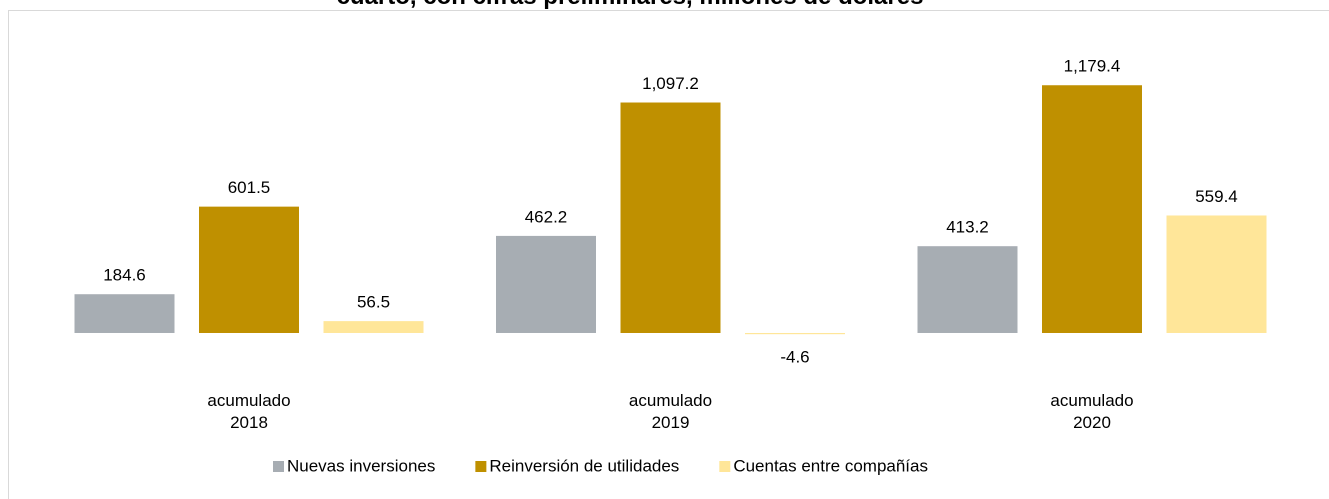 The image size is (1329, 499). Describe the element at coordinates (794, 356) in the screenshot. I see `data-label: -4.6` at that location.